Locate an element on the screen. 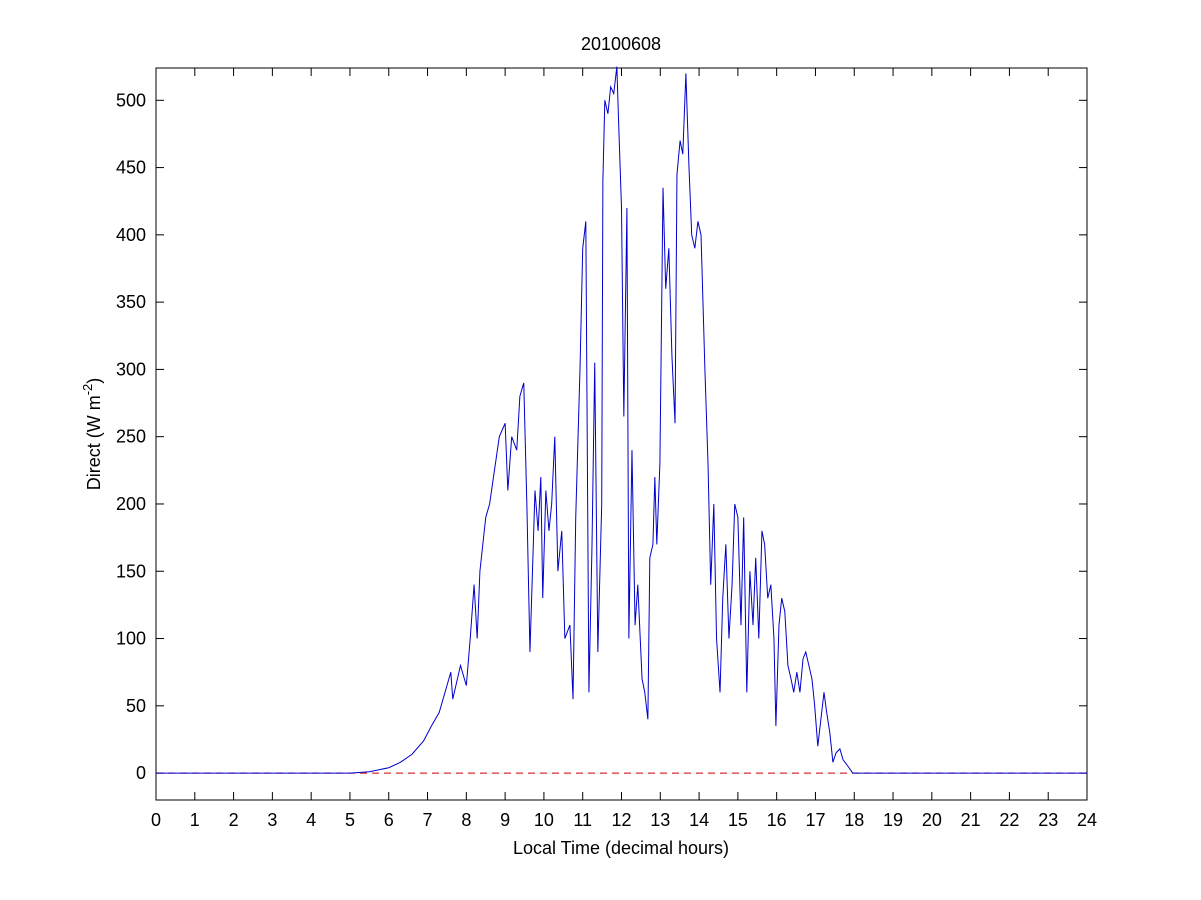  x-tick-label: 3 is located at coordinates (272, 820).